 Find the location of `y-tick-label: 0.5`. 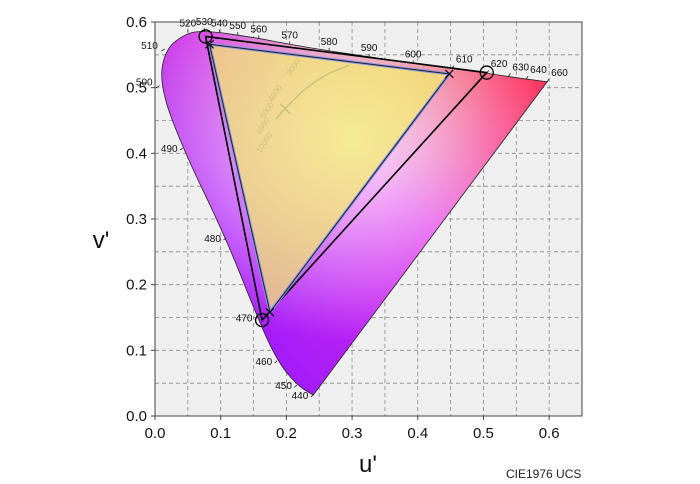

y-tick-label: 0.5 is located at coordinates (136, 88).